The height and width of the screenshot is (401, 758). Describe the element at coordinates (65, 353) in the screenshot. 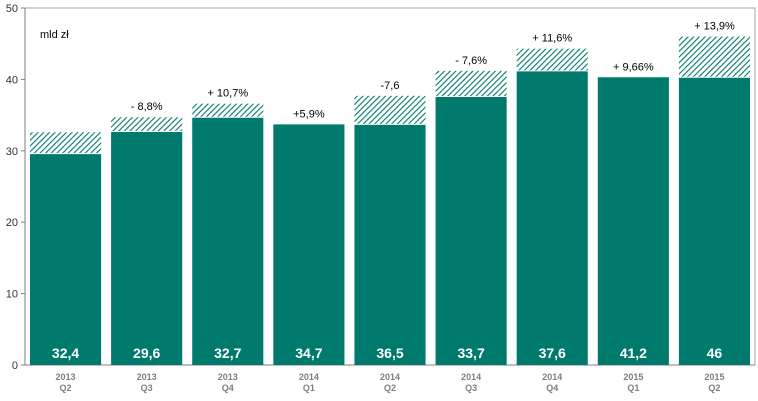

I see `bar-value-label: 32,4` at that location.